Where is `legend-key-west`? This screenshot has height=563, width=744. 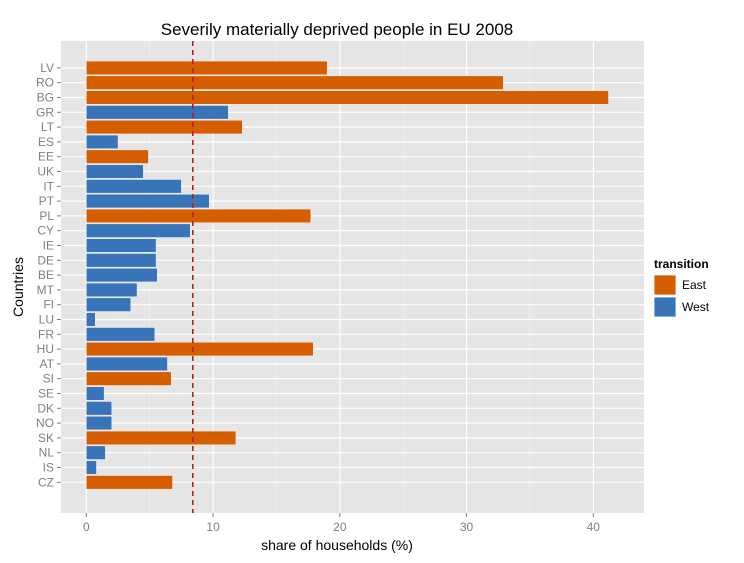 legend-key-west is located at coordinates (665, 307).